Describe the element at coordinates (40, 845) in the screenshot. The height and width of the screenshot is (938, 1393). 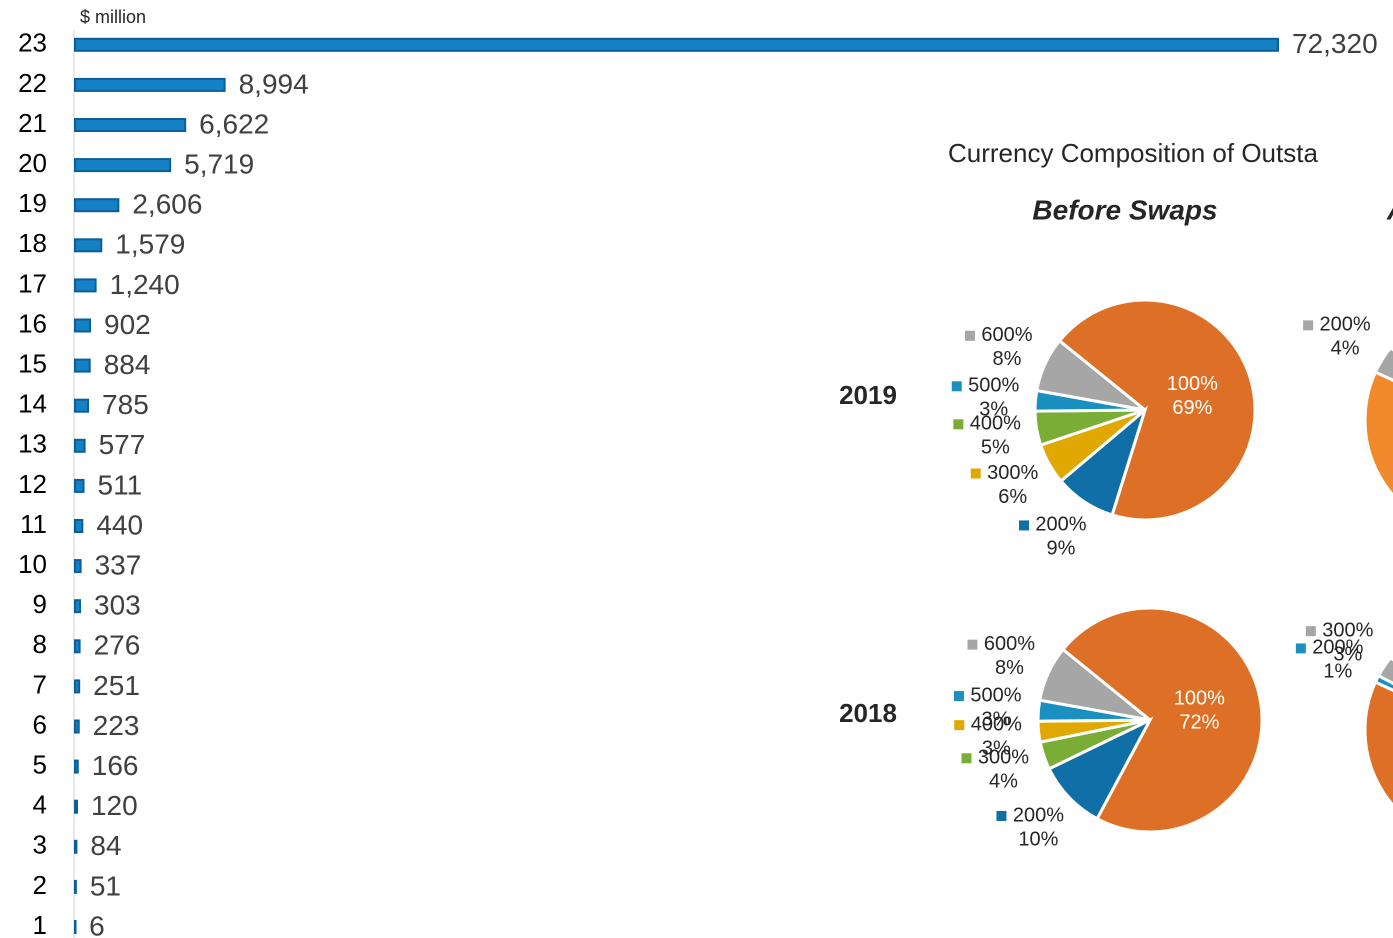
I see `category-label: 3` at that location.